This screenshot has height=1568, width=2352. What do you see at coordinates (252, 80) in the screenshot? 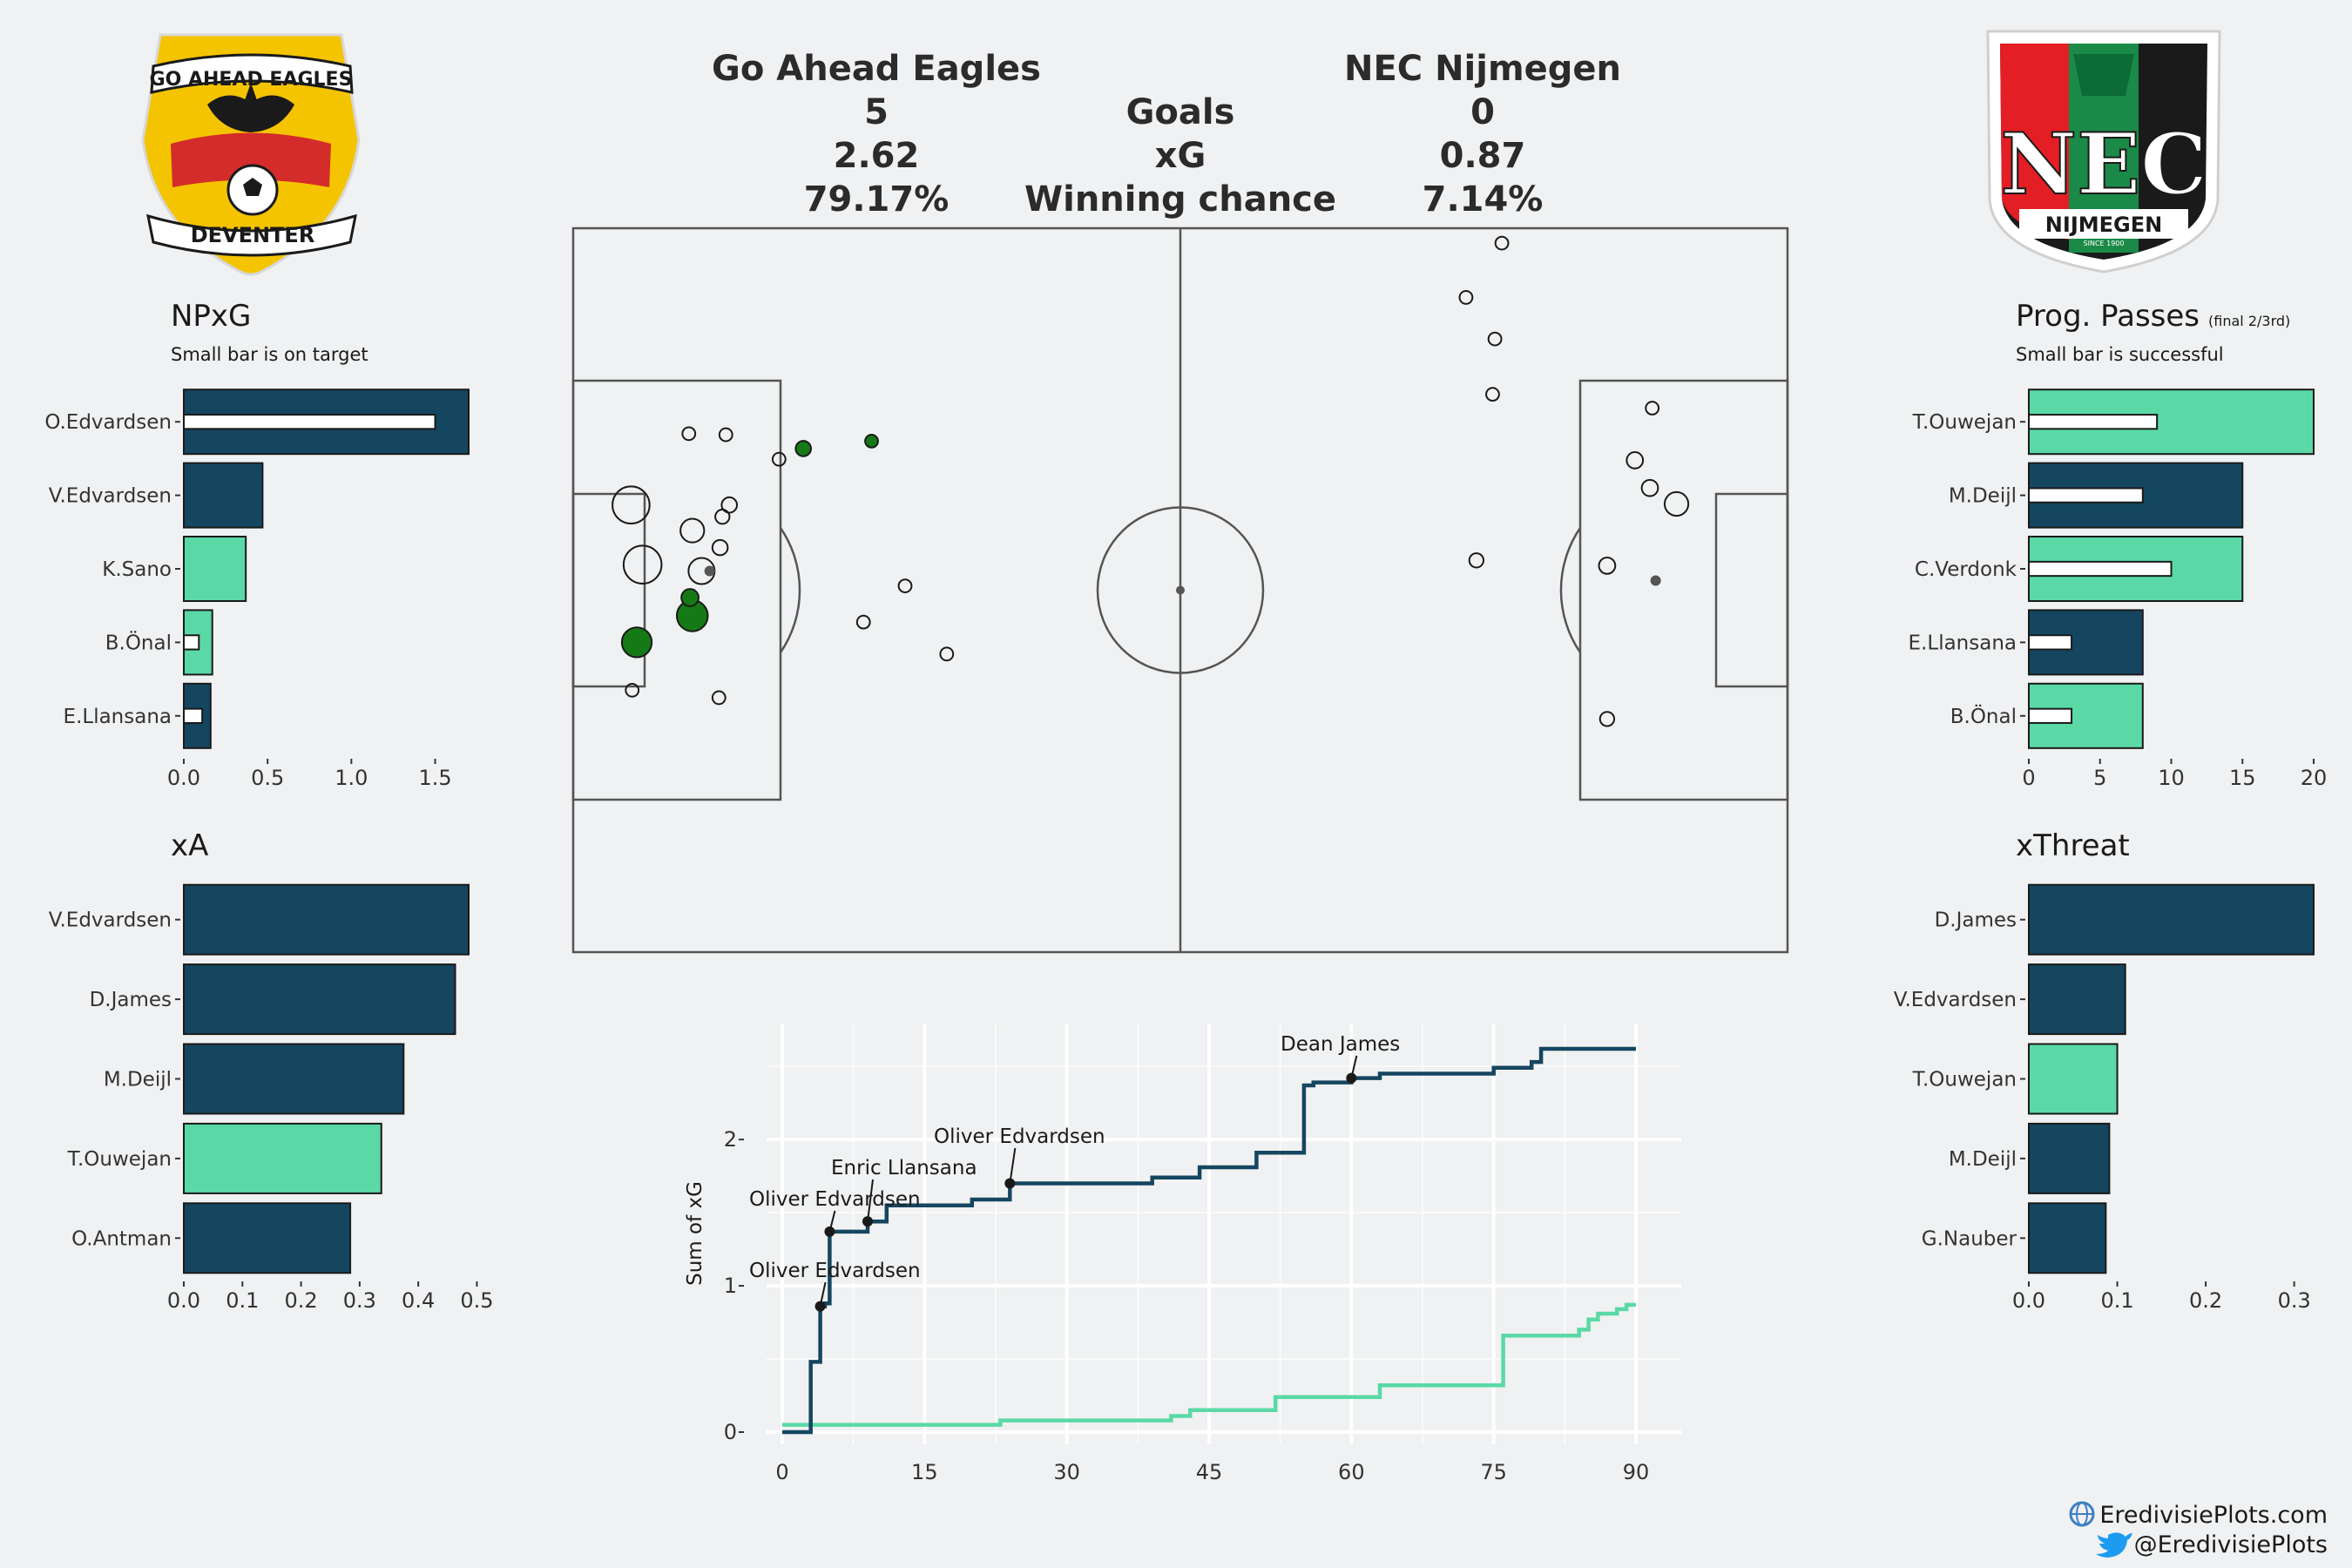
I see `home-logo-top-text: GO AHEAD EAGLES` at bounding box center [252, 80].